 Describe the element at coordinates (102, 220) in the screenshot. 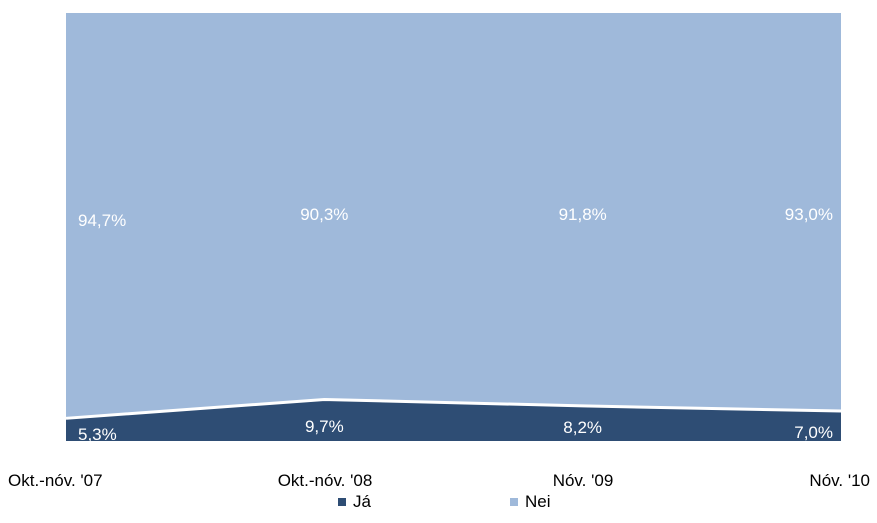

I see `data-label-nei: 94,7%` at that location.